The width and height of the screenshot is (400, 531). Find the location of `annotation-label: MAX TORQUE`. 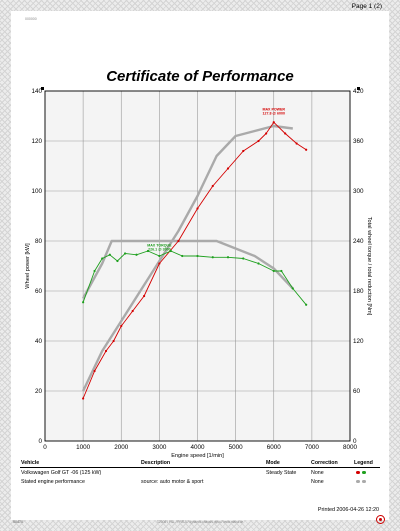

annotation-label: MAX TORQUE is located at coordinates (159, 246).